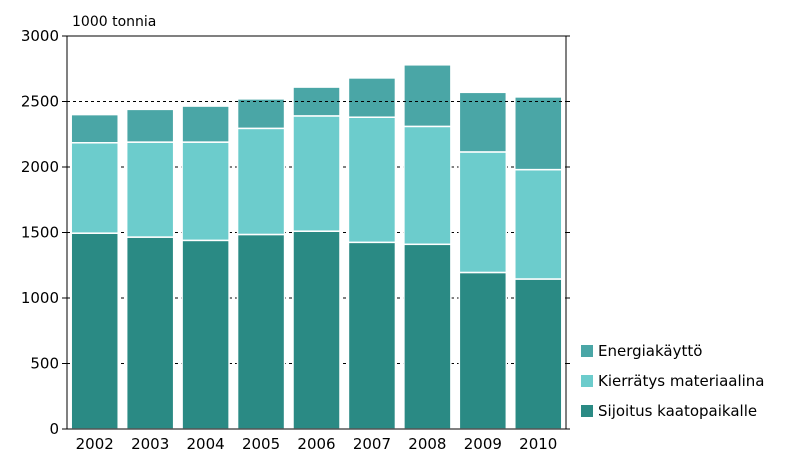 The height and width of the screenshot is (458, 804). I want to click on x-tick-label: 2002, so click(95, 444).